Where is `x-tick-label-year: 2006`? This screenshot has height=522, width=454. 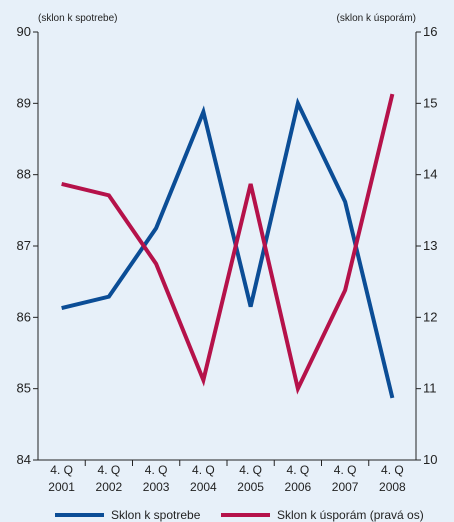 x-tick-label-year: 2006 is located at coordinates (298, 487).